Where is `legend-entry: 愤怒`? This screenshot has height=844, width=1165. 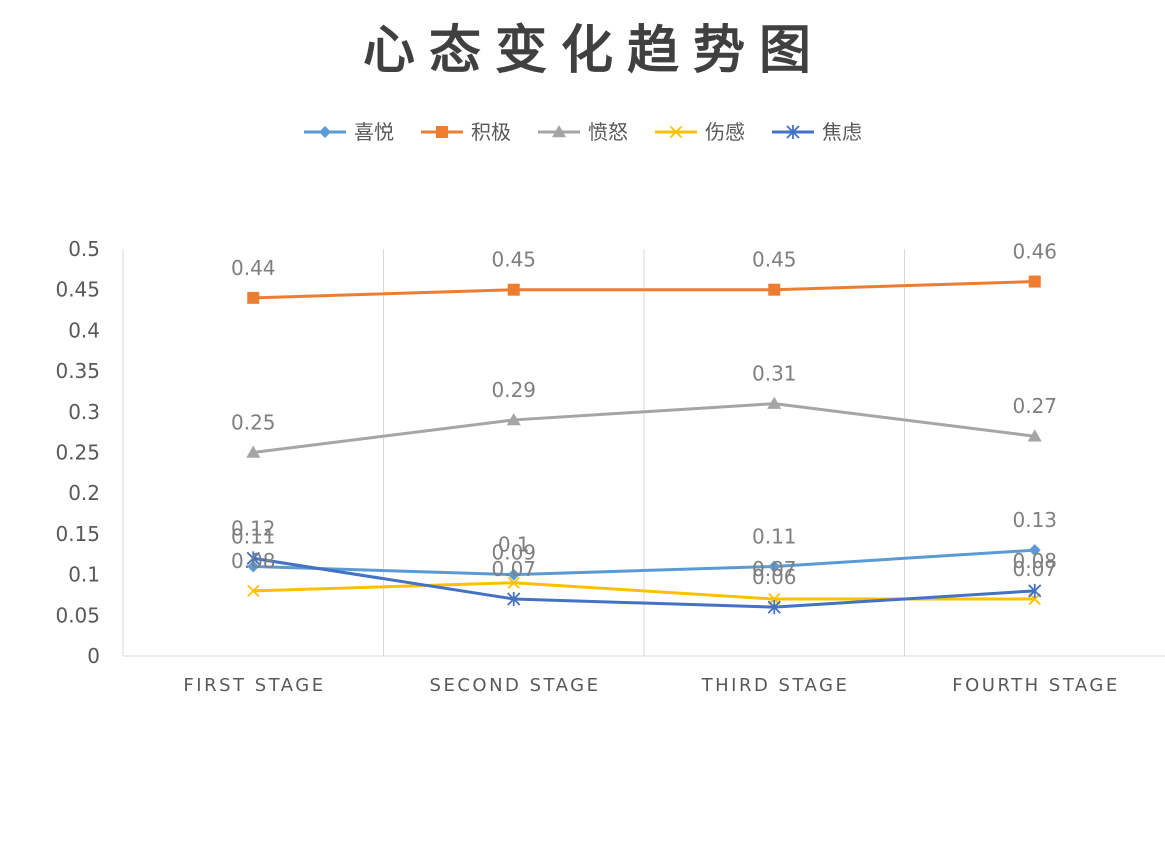
legend-entry: 愤怒 is located at coordinates (583, 132).